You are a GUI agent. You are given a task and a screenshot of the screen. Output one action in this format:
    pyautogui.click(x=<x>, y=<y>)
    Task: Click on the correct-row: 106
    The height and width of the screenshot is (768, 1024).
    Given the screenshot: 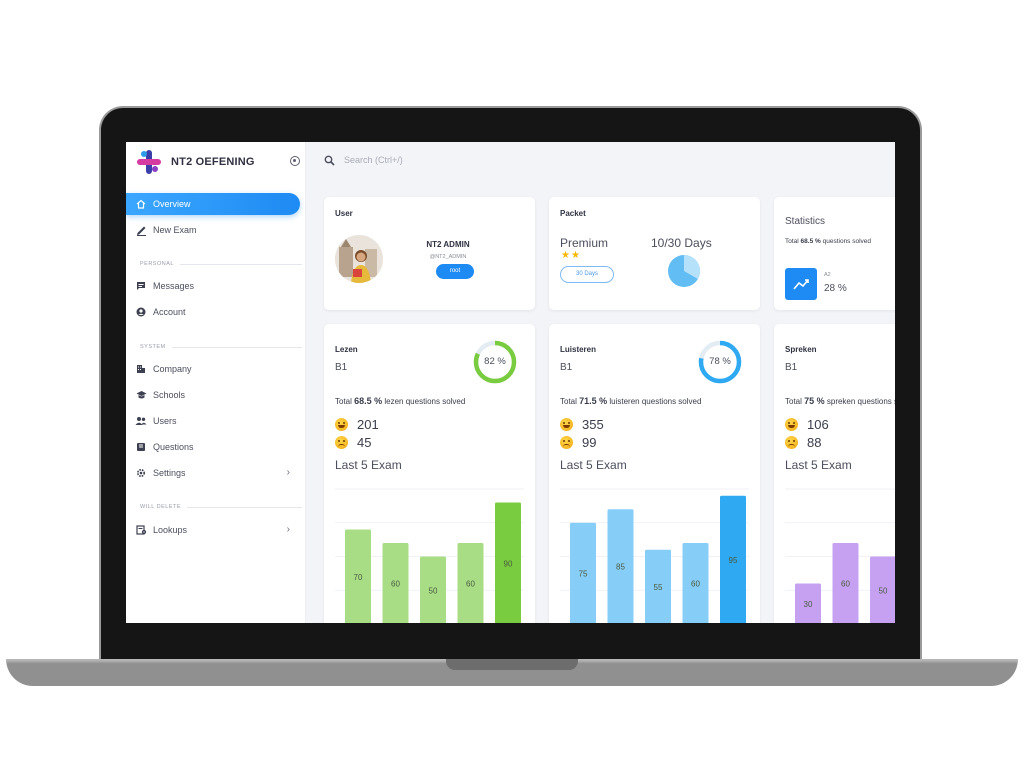 What is the action you would take?
    pyautogui.click(x=807, y=424)
    